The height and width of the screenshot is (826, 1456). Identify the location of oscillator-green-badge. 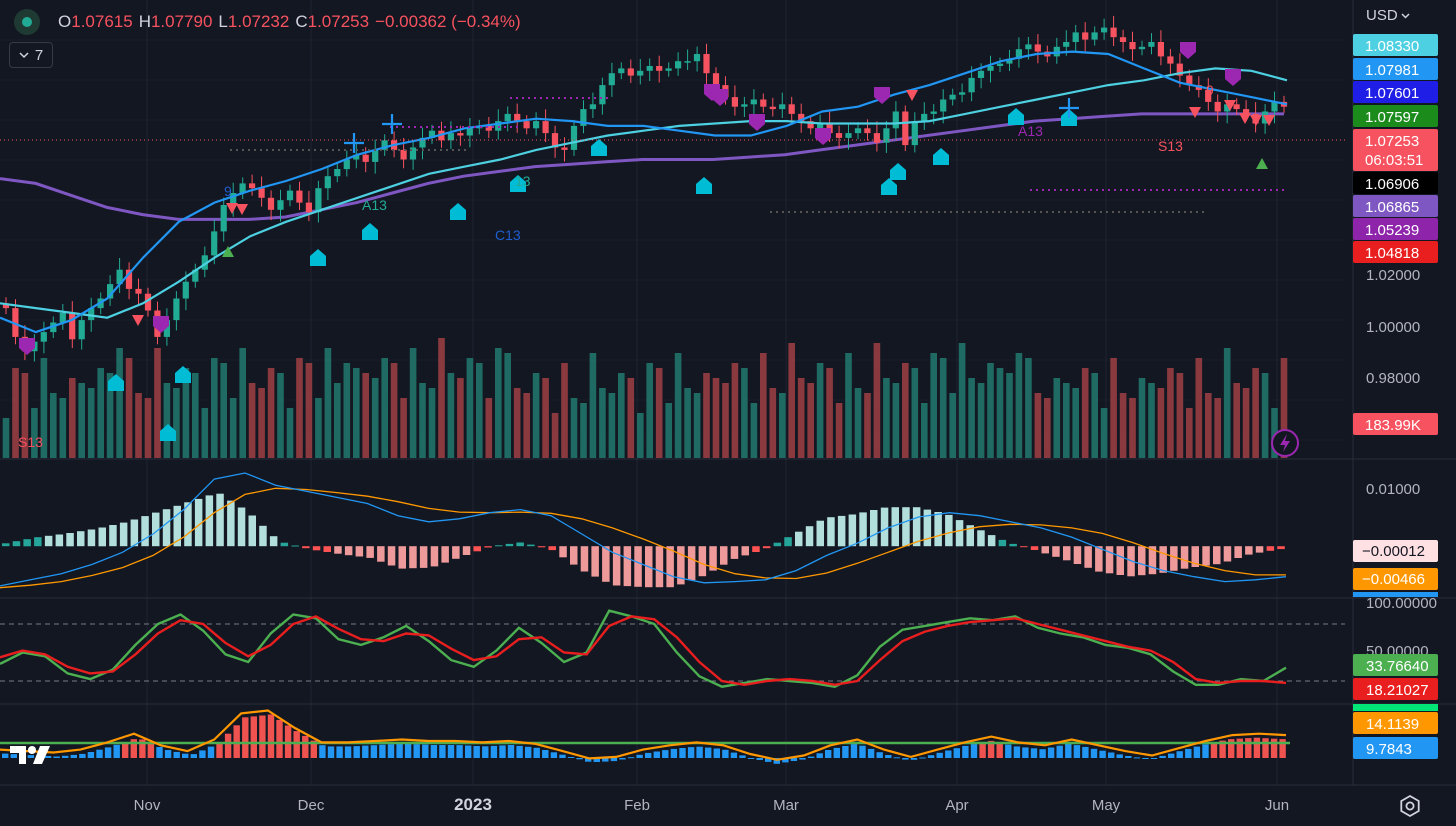
(1395, 707).